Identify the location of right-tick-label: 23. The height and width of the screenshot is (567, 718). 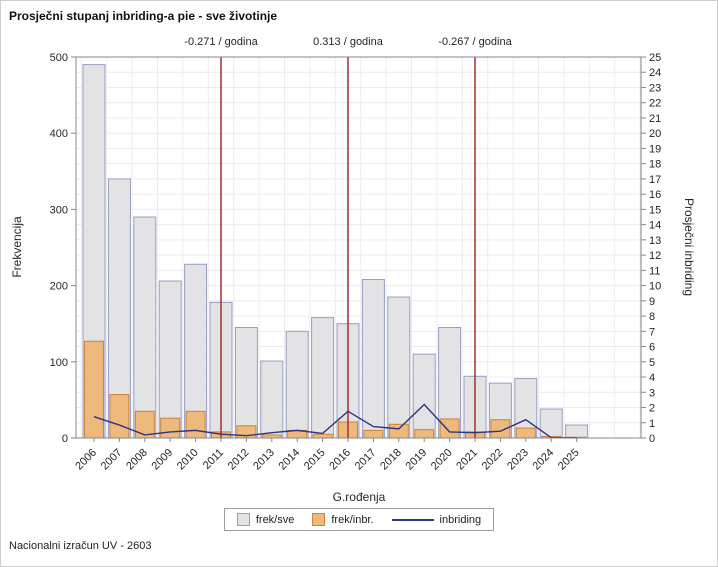
(655, 88).